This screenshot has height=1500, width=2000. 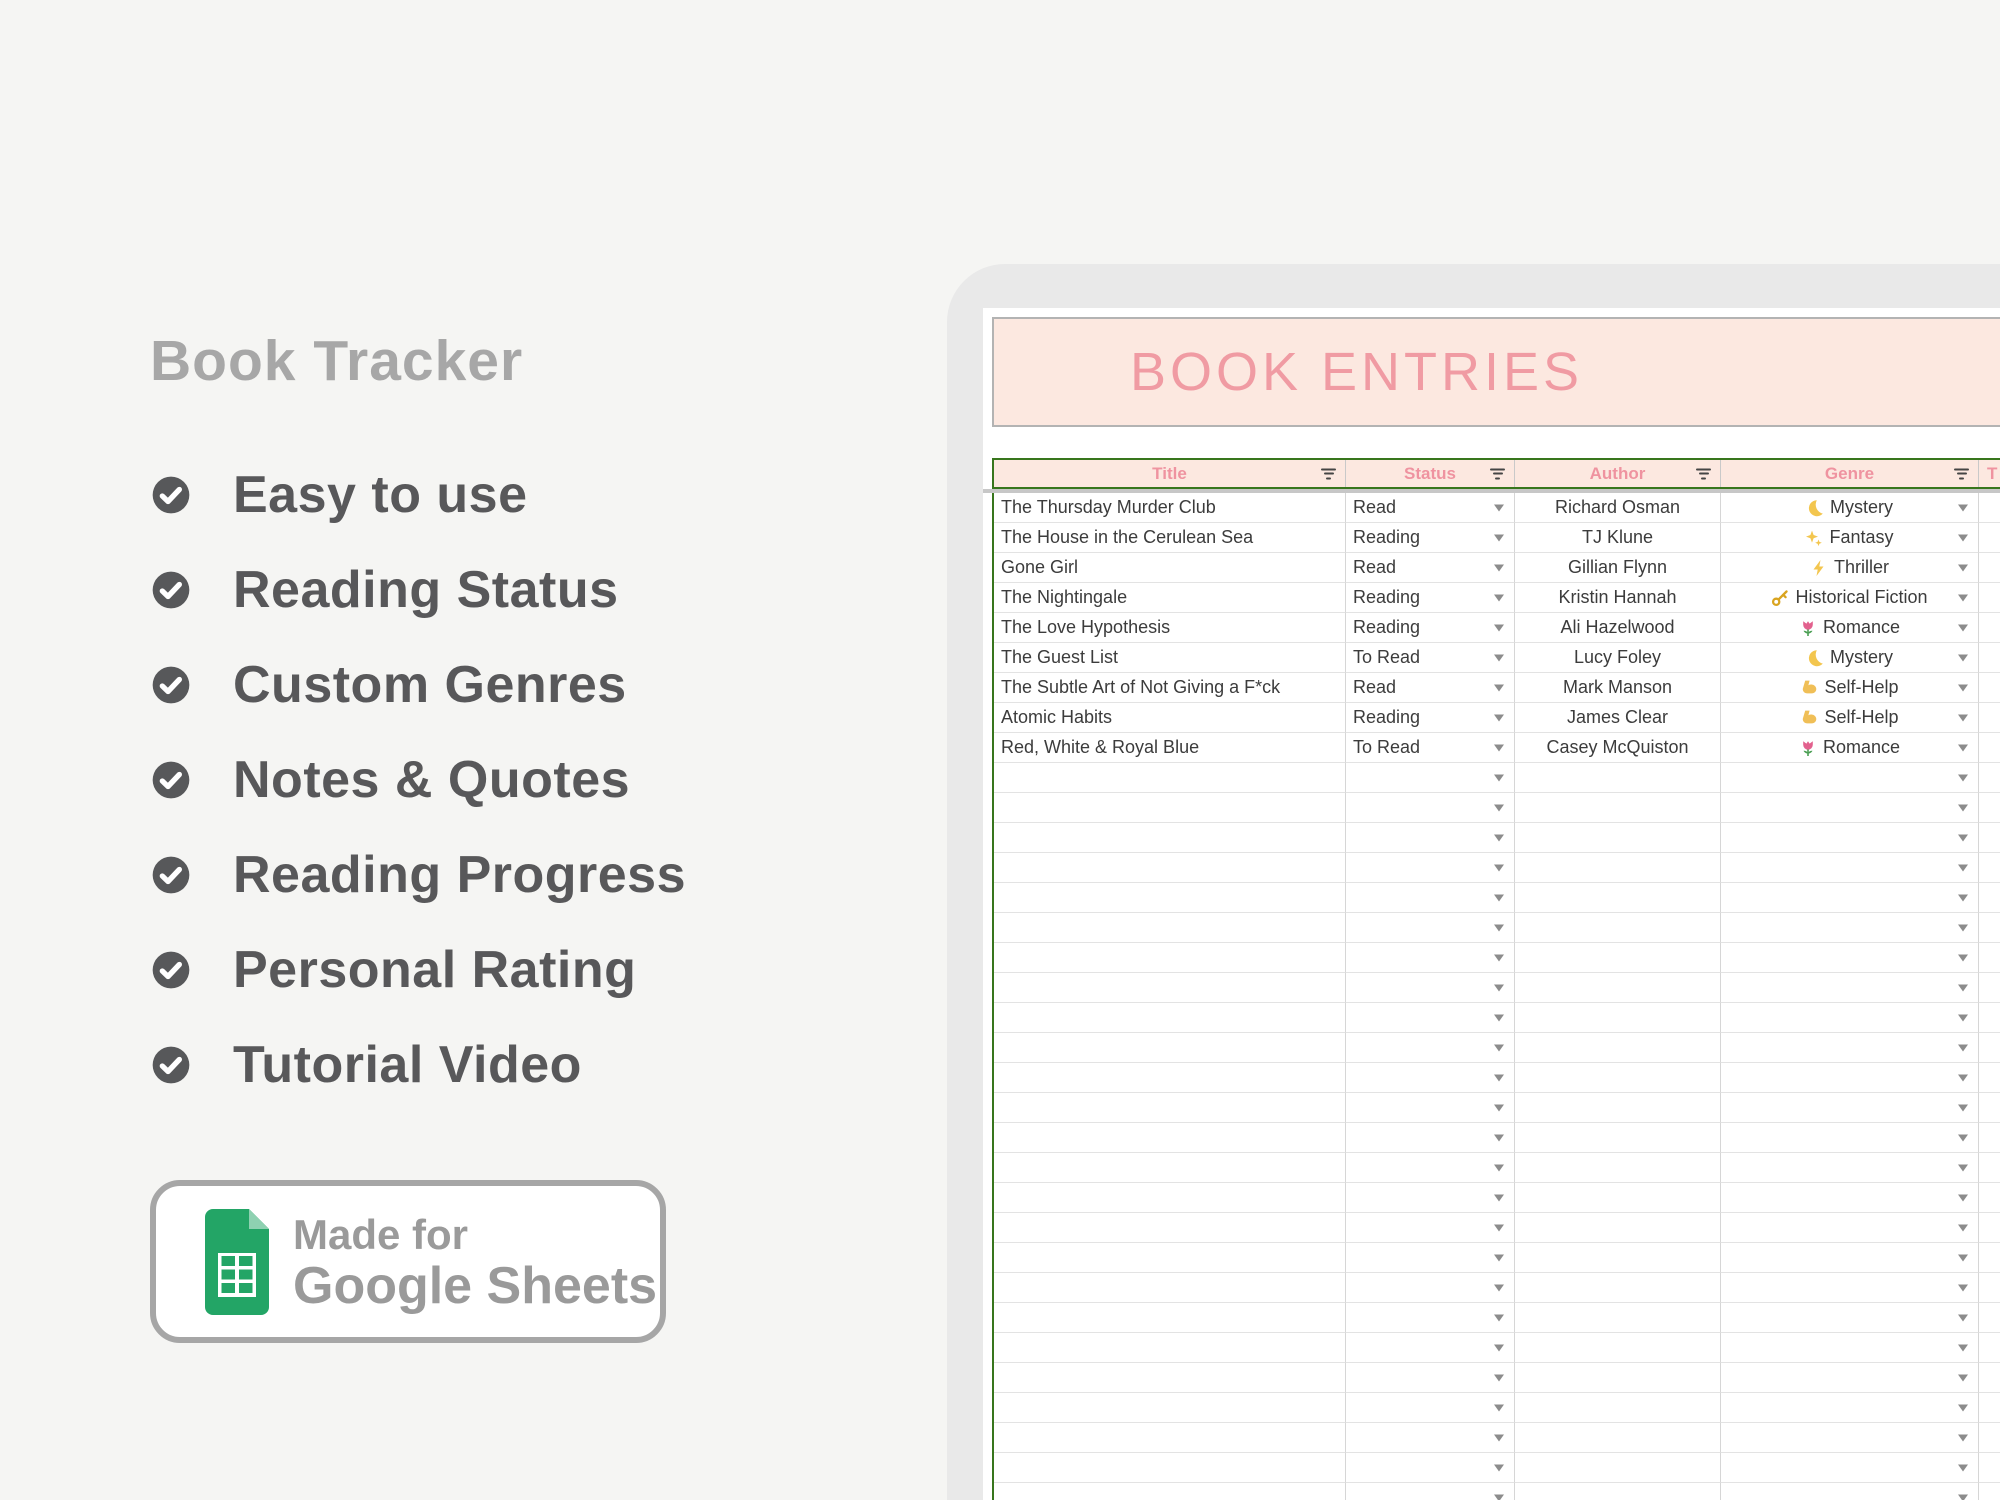 I want to click on cell-author: Gillian Flynn, so click(x=1618, y=568).